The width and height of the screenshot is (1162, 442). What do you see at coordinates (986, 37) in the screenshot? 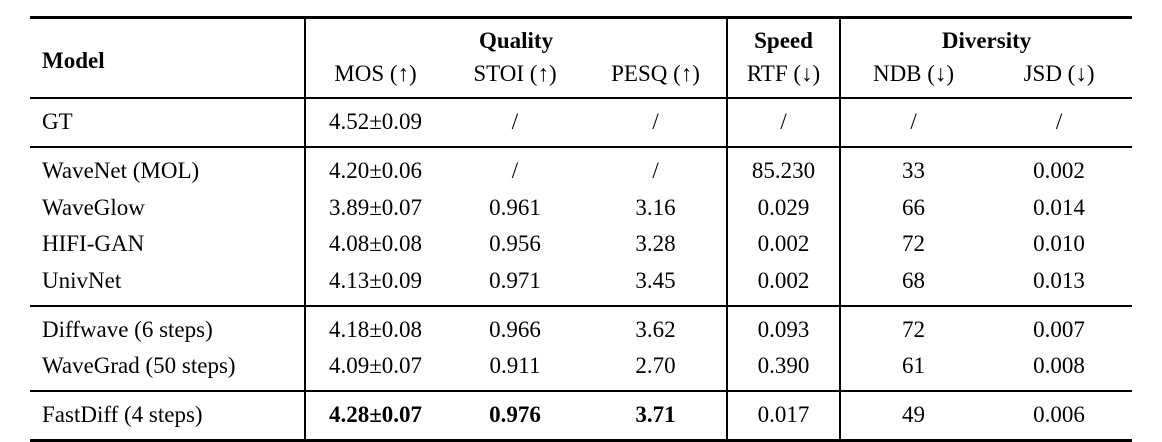
I see `group-header-diversity: Diversity` at bounding box center [986, 37].